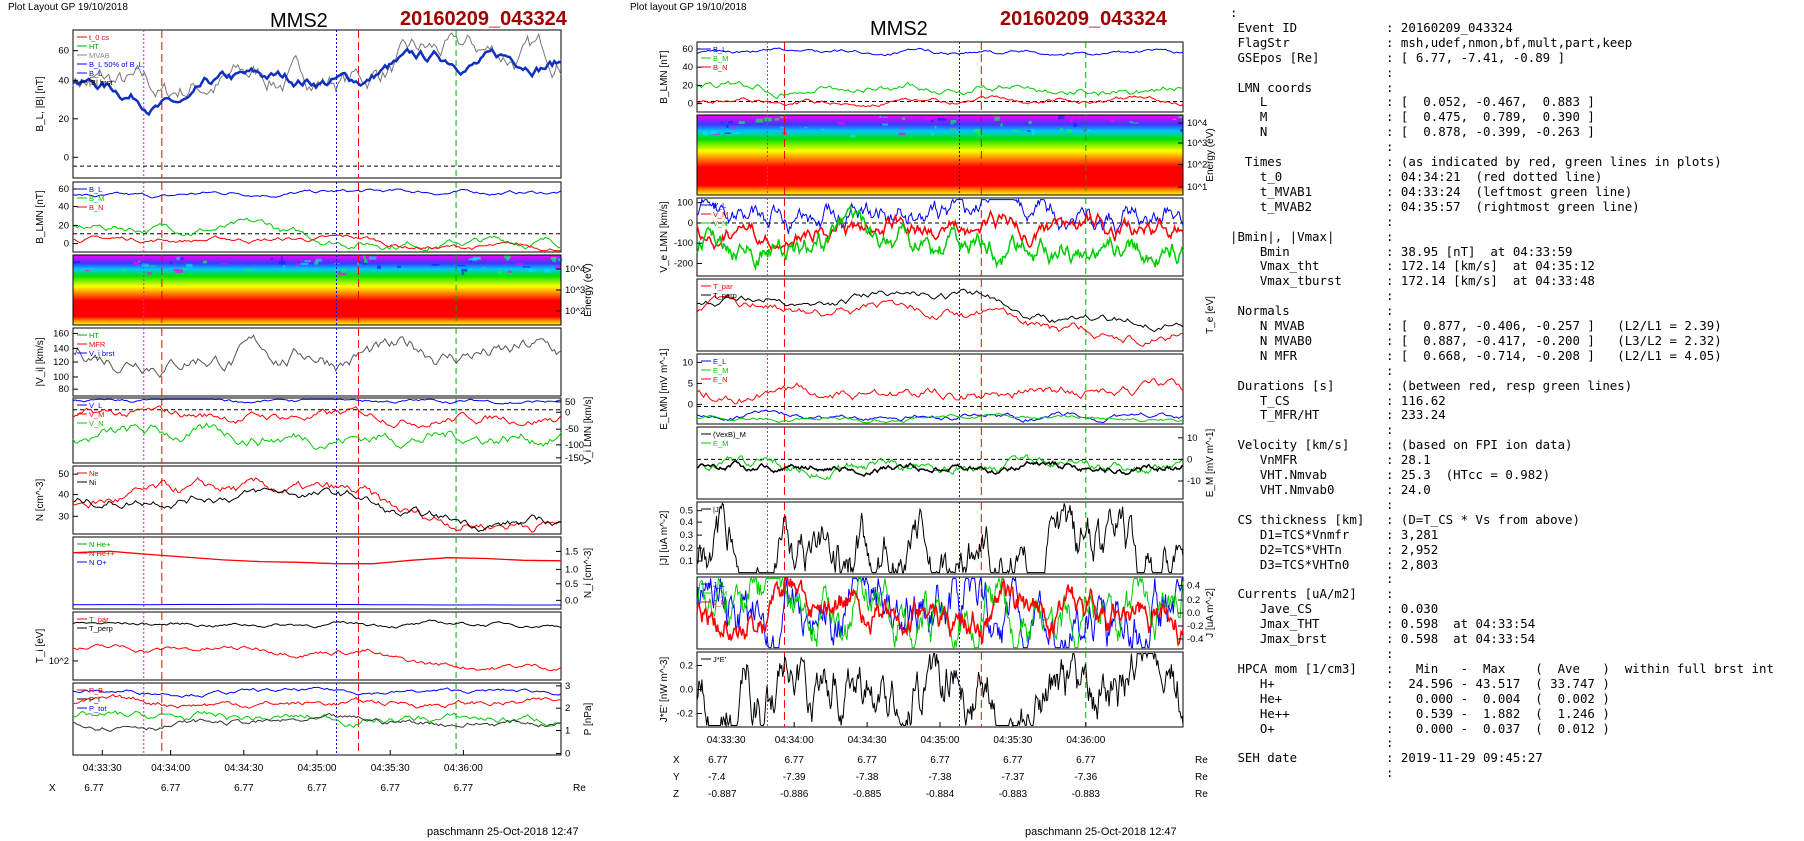 The image size is (1804, 841). What do you see at coordinates (1275, 57) in the screenshot?
I see `info-key: GSEpos [Re]` at bounding box center [1275, 57].